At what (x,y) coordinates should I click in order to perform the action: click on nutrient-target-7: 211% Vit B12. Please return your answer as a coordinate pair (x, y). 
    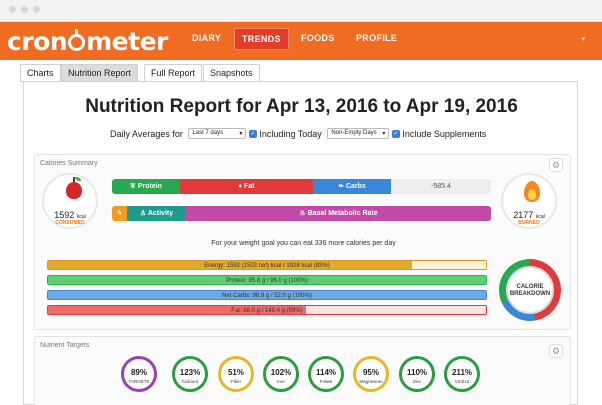
    Looking at the image, I should click on (462, 374).